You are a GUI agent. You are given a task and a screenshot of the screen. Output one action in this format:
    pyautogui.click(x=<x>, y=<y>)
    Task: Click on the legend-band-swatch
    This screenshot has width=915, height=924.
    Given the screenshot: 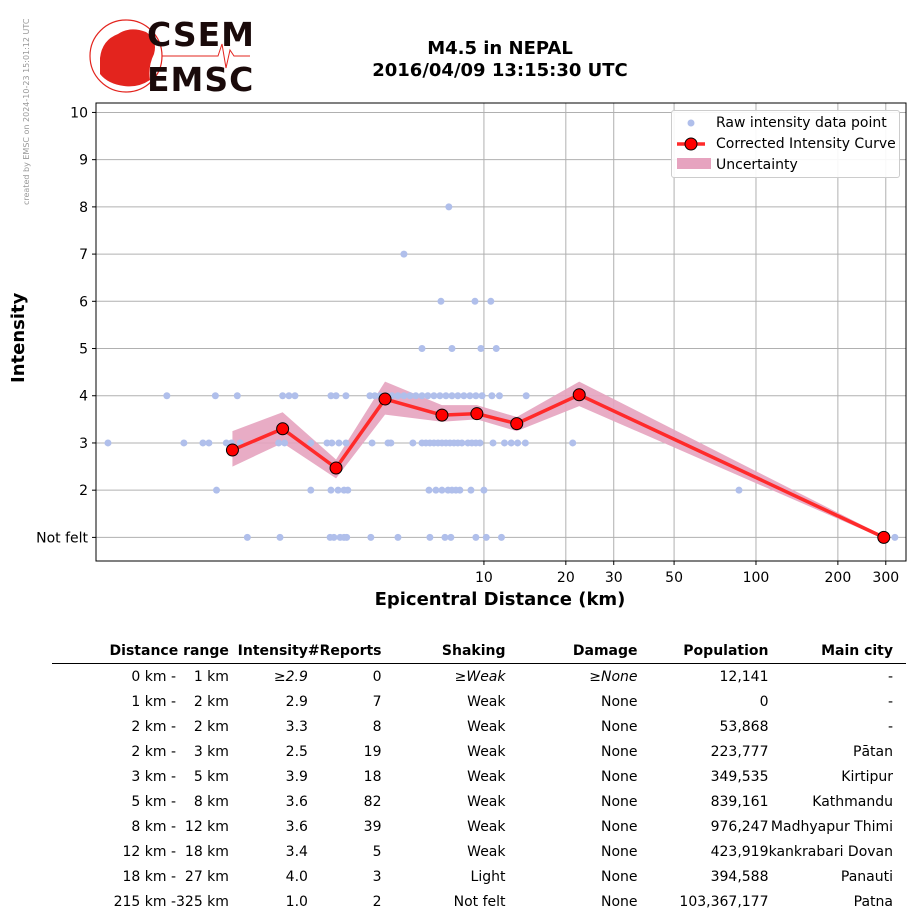 What is the action you would take?
    pyautogui.click(x=694, y=163)
    